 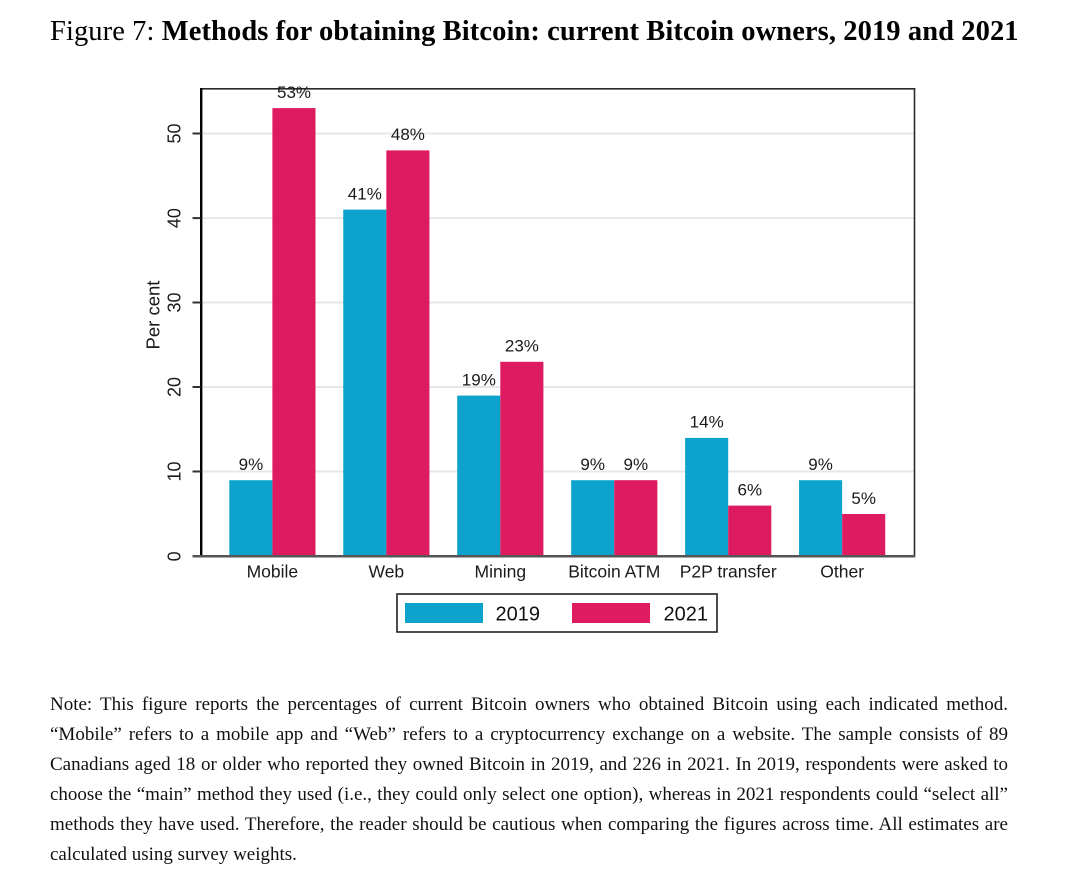 I want to click on svg-text: 50, so click(x=175, y=133).